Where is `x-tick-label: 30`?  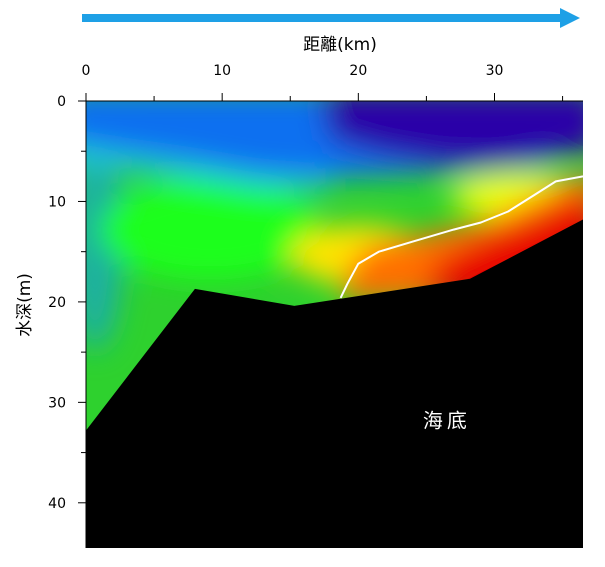 x-tick-label: 30 is located at coordinates (495, 71).